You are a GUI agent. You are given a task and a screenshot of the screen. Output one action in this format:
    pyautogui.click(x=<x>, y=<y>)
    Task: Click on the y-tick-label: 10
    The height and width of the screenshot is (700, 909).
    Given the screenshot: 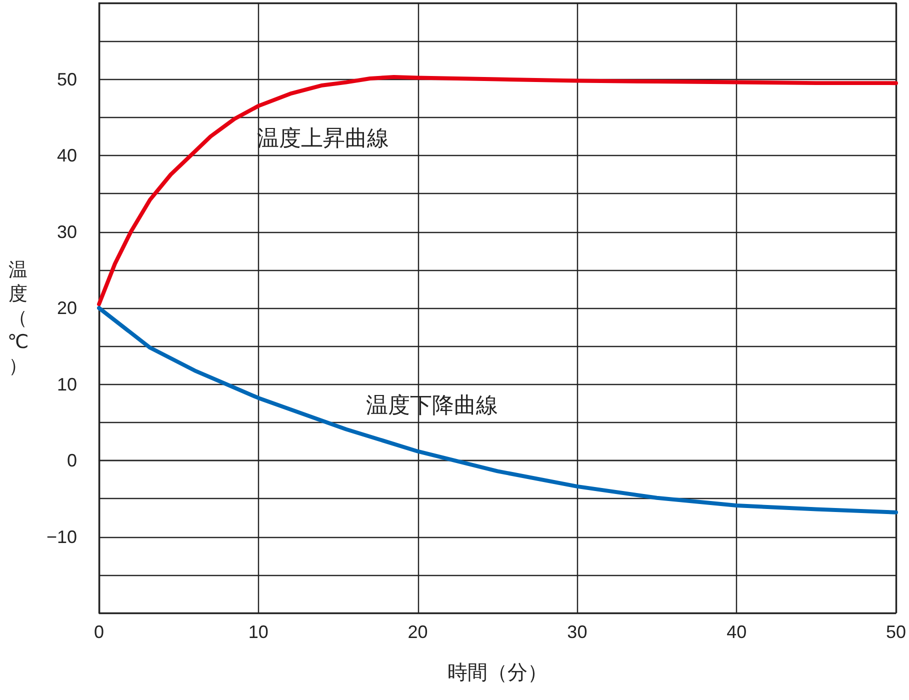 What is the action you would take?
    pyautogui.click(x=66, y=384)
    